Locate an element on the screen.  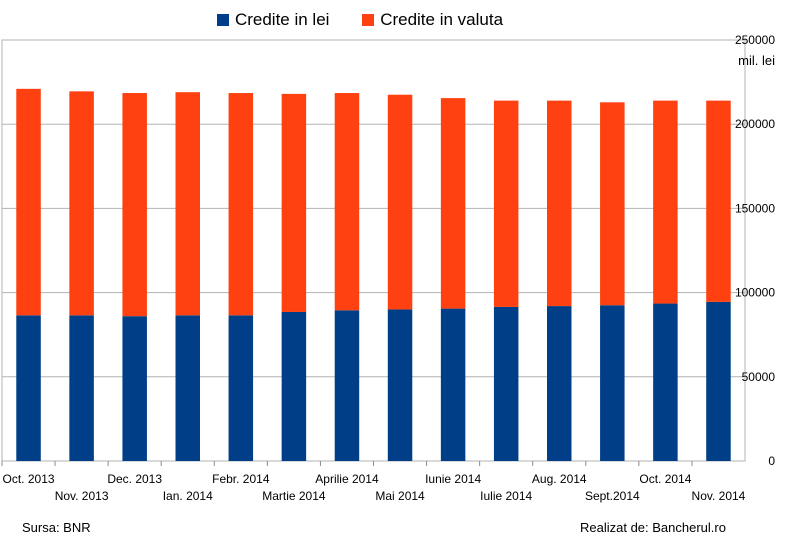
legend-label-valuta: Credite in valuta is located at coordinates (442, 19).